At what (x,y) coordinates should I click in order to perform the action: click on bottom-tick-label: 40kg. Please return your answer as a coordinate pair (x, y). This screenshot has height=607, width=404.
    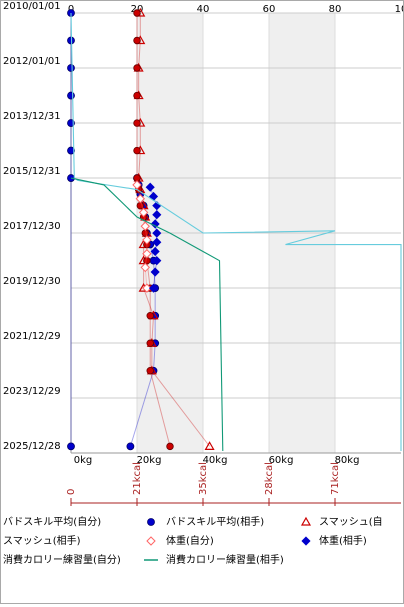
    Looking at the image, I should click on (215, 460).